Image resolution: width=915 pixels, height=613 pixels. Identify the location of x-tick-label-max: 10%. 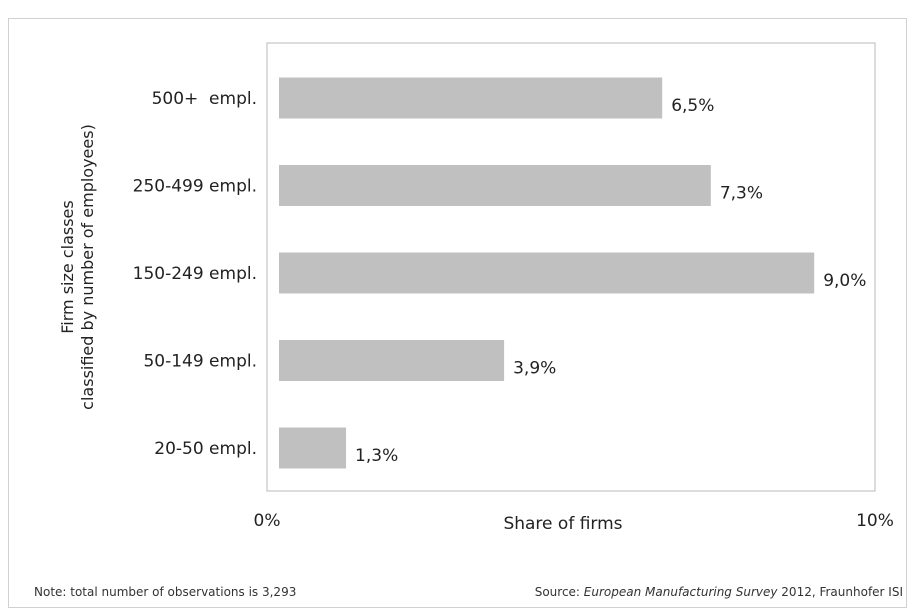
(875, 521).